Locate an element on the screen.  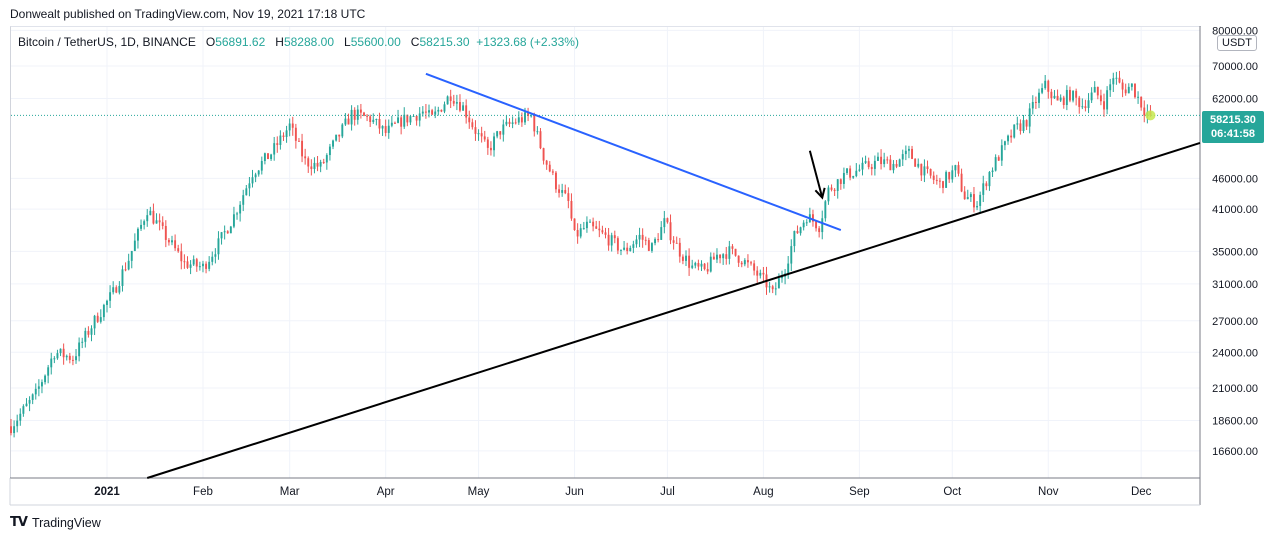
x-tick-label: Feb is located at coordinates (203, 492).